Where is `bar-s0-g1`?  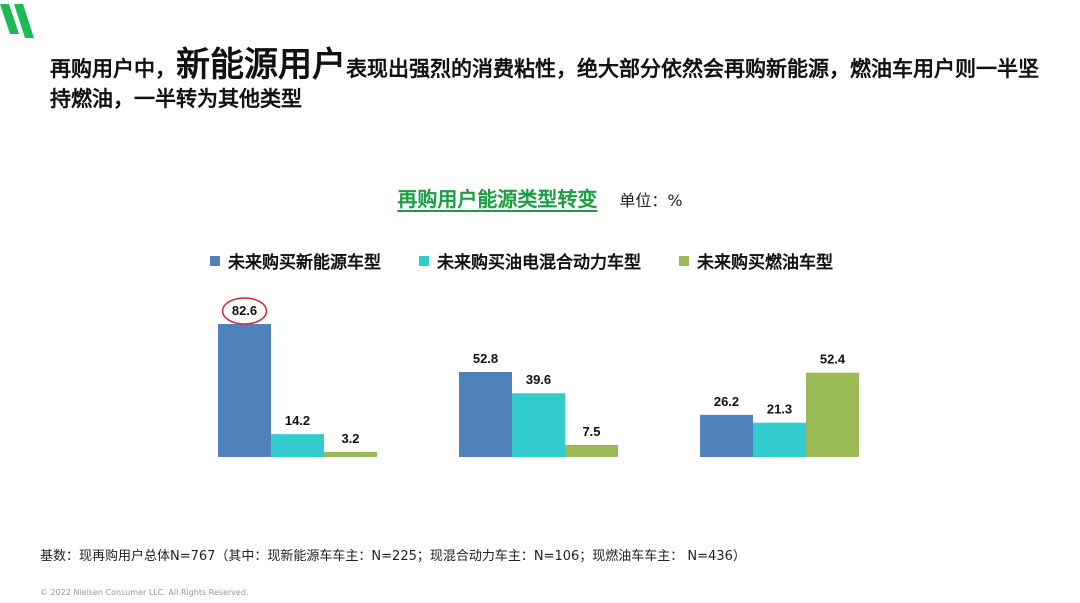
bar-s0-g1 is located at coordinates (485, 414).